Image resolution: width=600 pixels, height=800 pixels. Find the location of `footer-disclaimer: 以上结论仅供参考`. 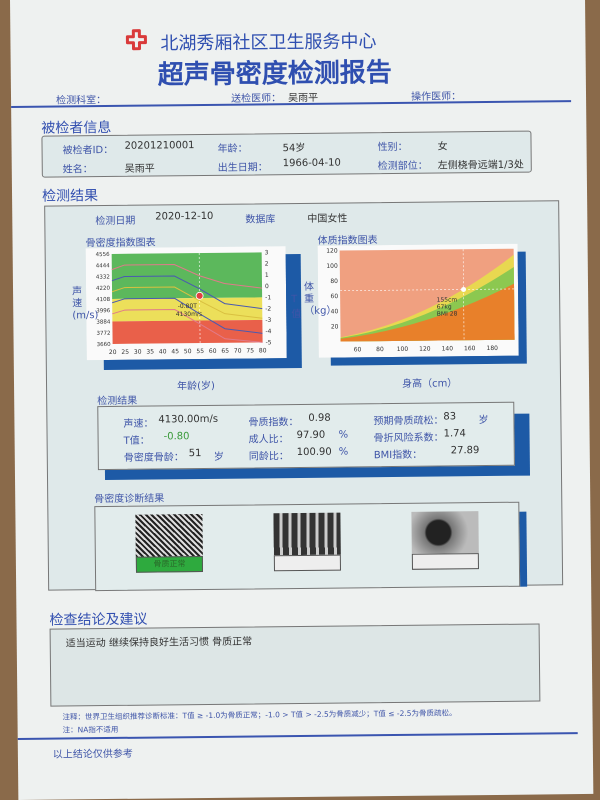

footer-disclaimer: 以上结论仅供参考 is located at coordinates (92, 754).